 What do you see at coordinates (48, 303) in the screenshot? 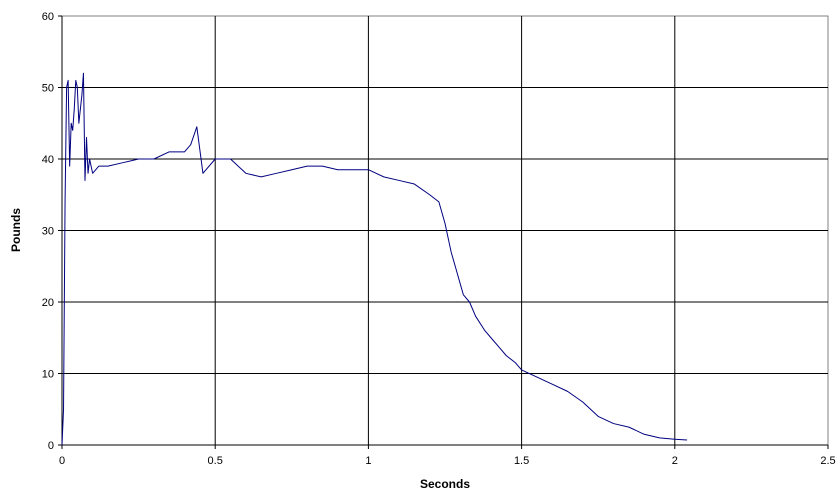
I see `y-tick-label: 20` at bounding box center [48, 303].